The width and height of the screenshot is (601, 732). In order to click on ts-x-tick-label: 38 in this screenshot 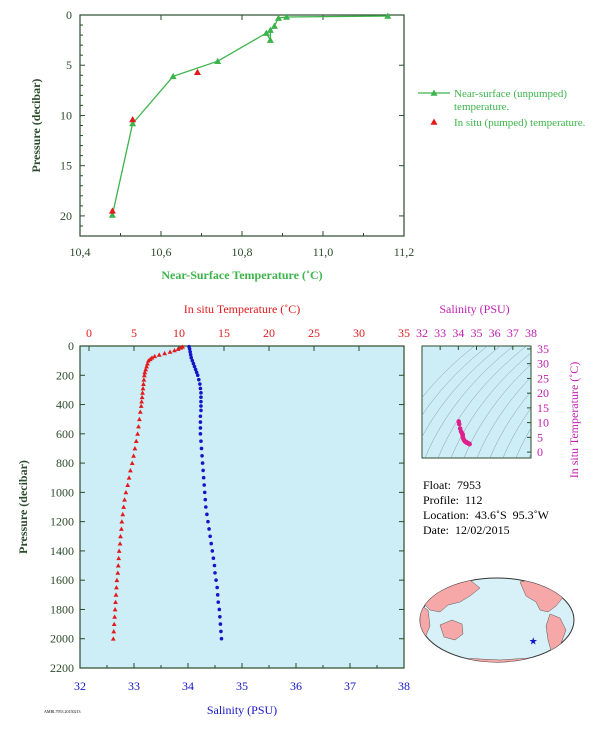, I will do `click(531, 333)`.